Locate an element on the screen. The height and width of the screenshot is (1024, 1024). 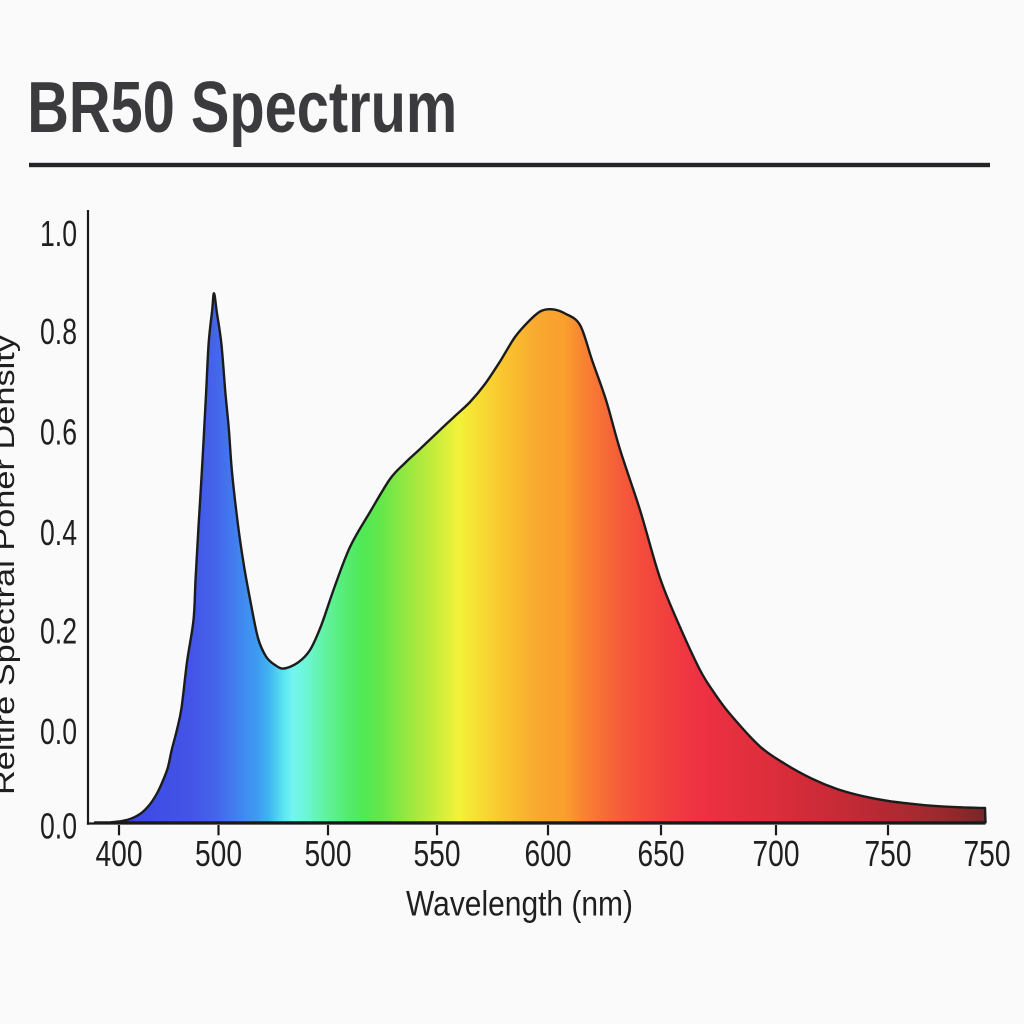
svg-text: 550 is located at coordinates (437, 853).